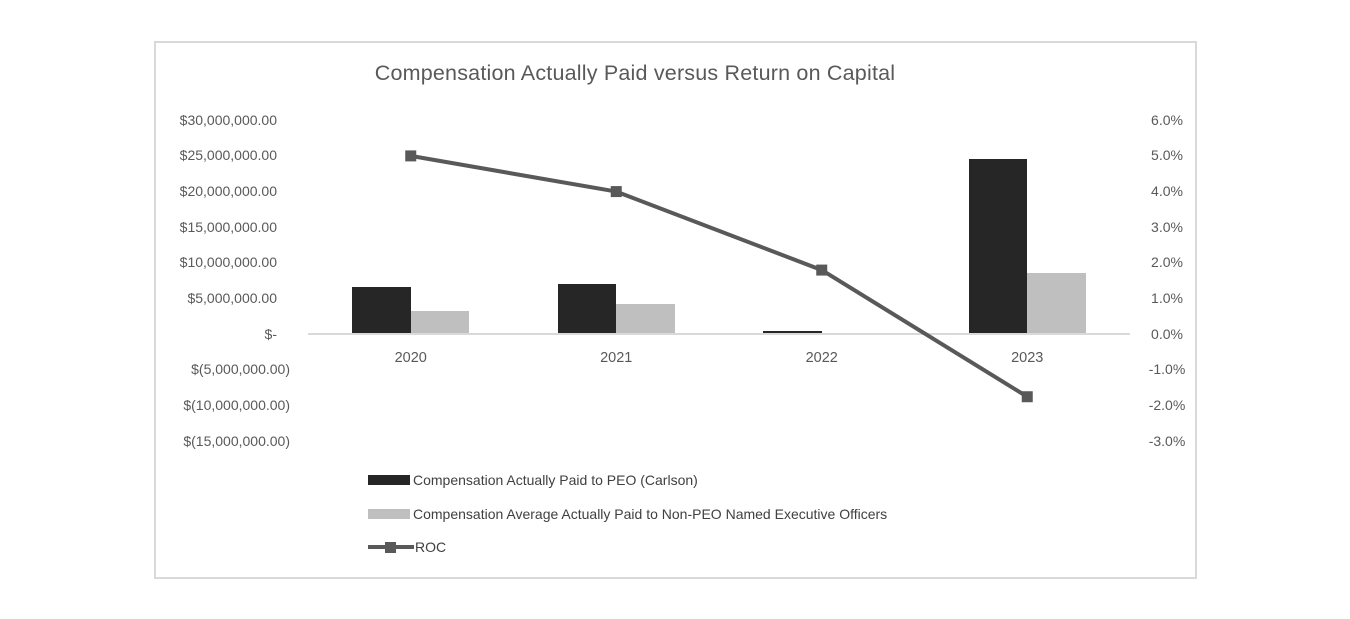 This screenshot has width=1350, height=619. I want to click on right-axis-tick-label: 6.0%, so click(1167, 119).